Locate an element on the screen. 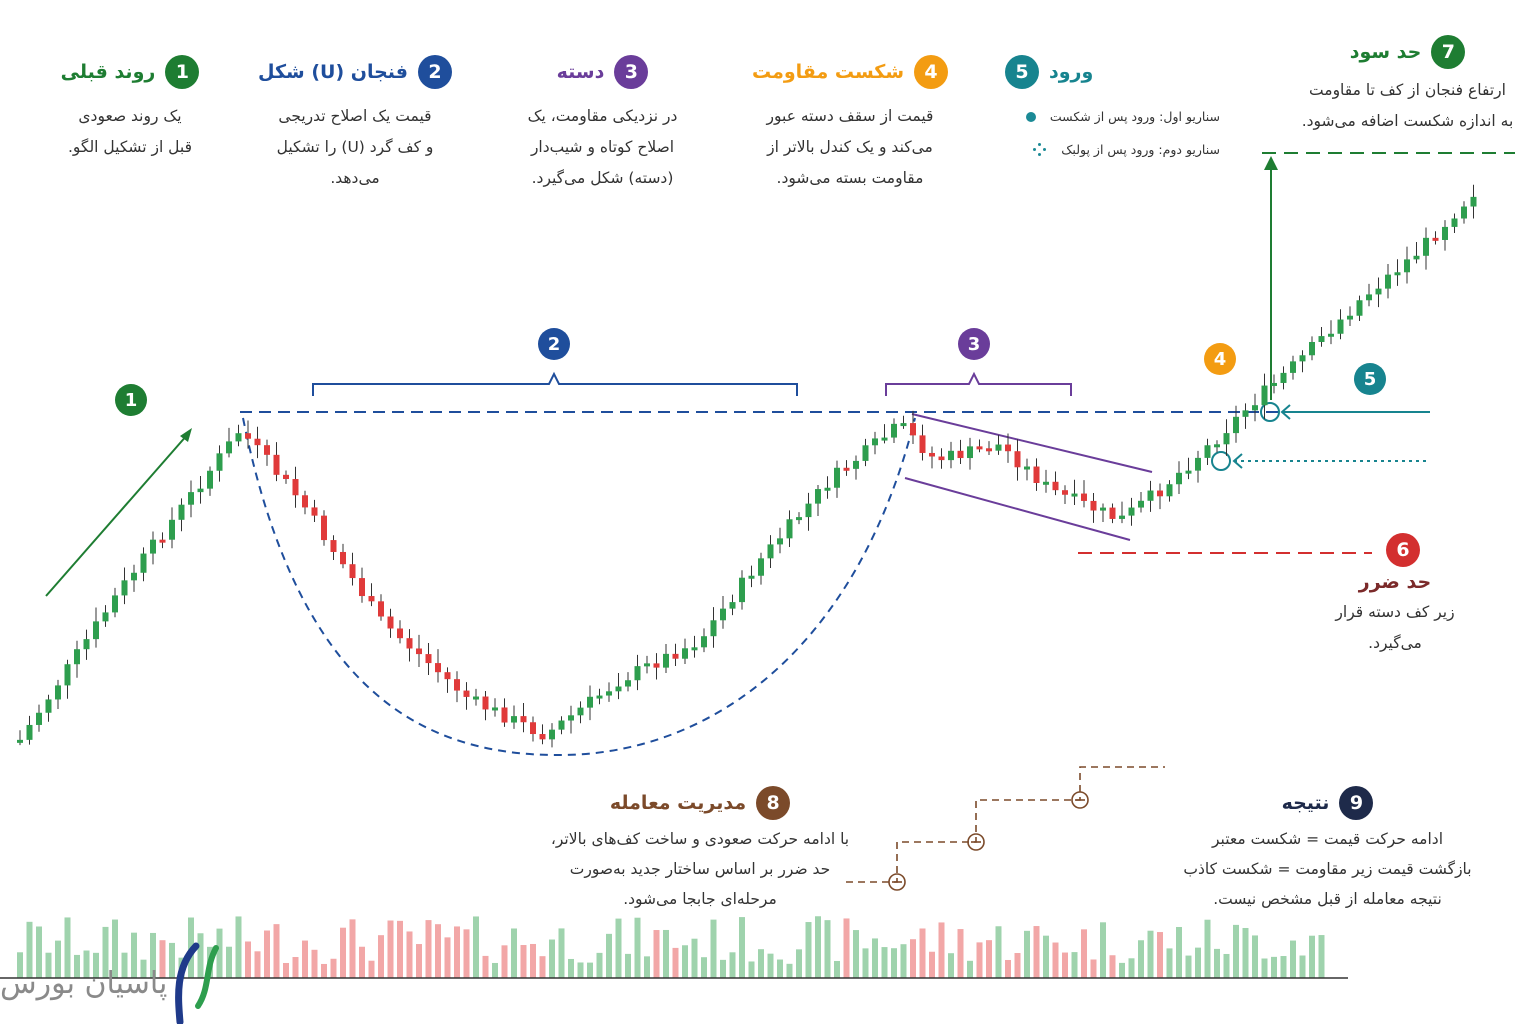 The image size is (1536, 1024). s7-line-2: به اندازه شکست اضافه می‌شود. is located at coordinates (1407, 121).